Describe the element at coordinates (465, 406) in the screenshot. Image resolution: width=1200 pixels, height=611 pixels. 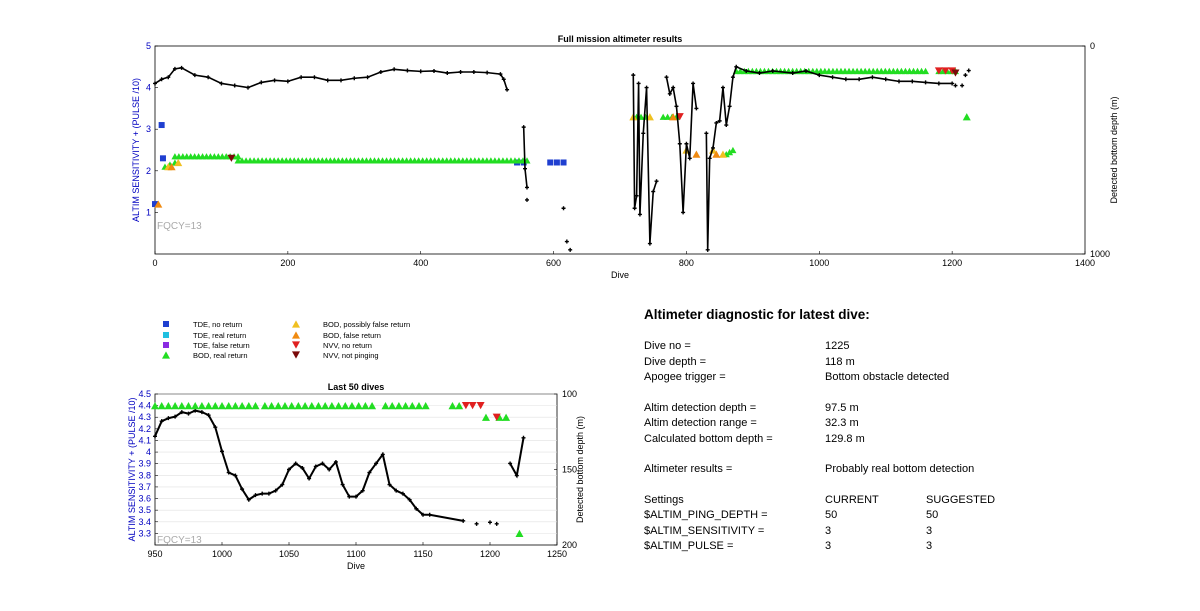
I see `nvv-marker` at that location.